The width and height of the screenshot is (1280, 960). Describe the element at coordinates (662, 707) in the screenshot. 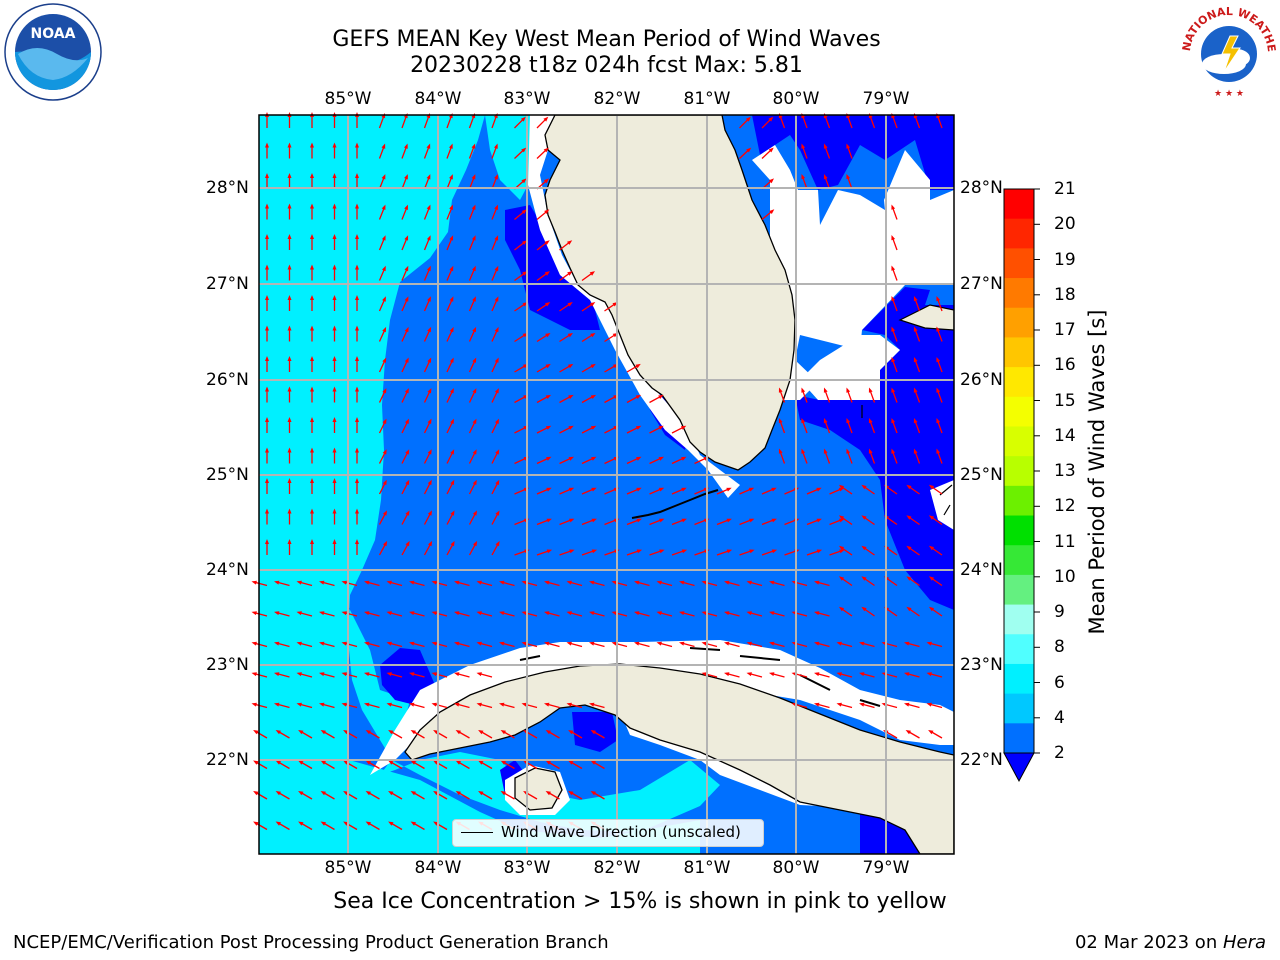

I see `coastal-halo-cuba` at that location.